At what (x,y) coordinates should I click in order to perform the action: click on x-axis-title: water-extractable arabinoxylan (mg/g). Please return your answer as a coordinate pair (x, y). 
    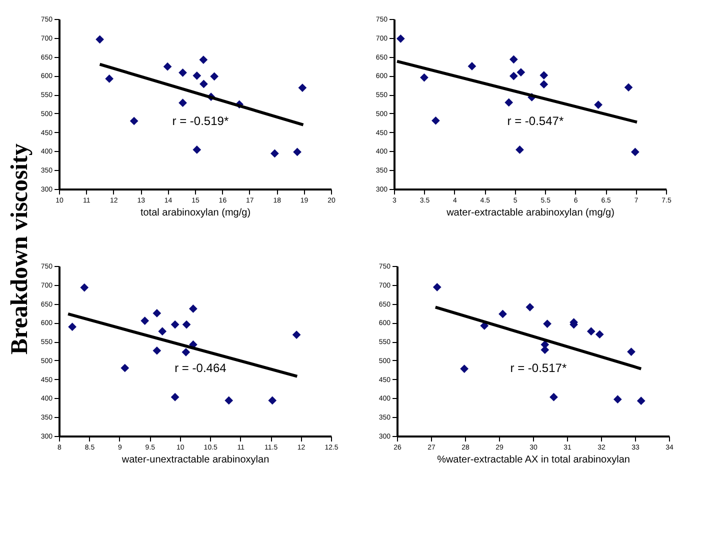
    Looking at the image, I should click on (530, 213).